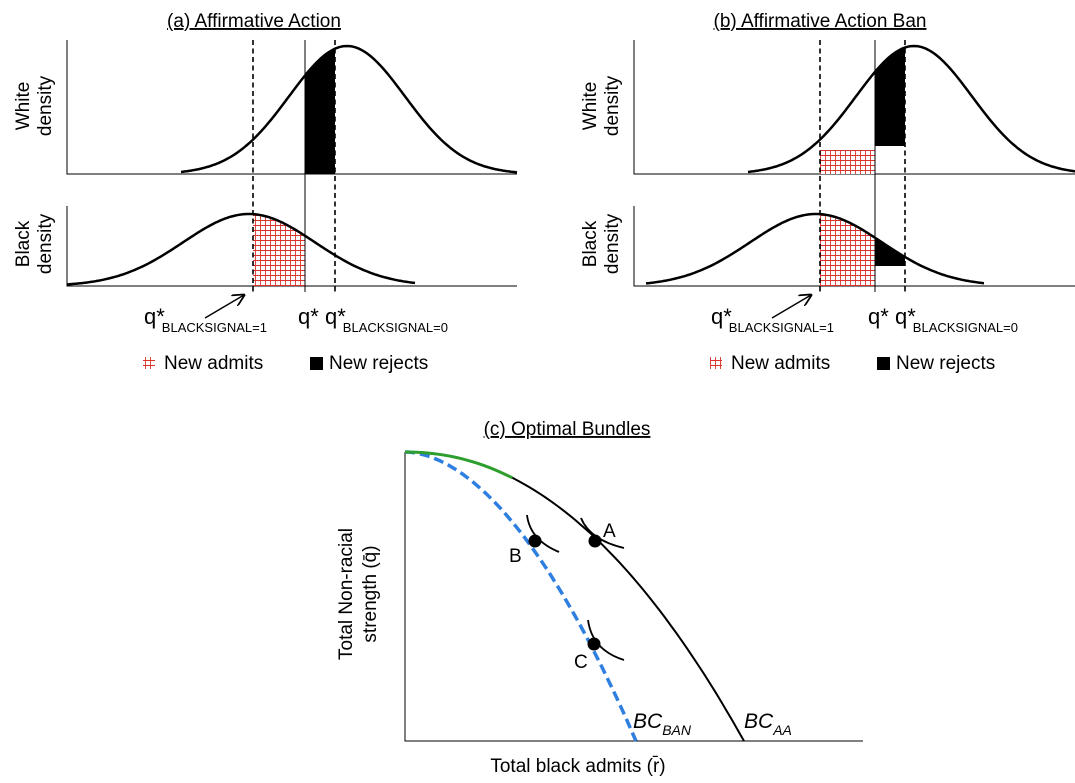 Image resolution: width=1075 pixels, height=783 pixels. Describe the element at coordinates (878, 316) in the screenshot. I see `panel-b-qstar-label: q*` at that location.